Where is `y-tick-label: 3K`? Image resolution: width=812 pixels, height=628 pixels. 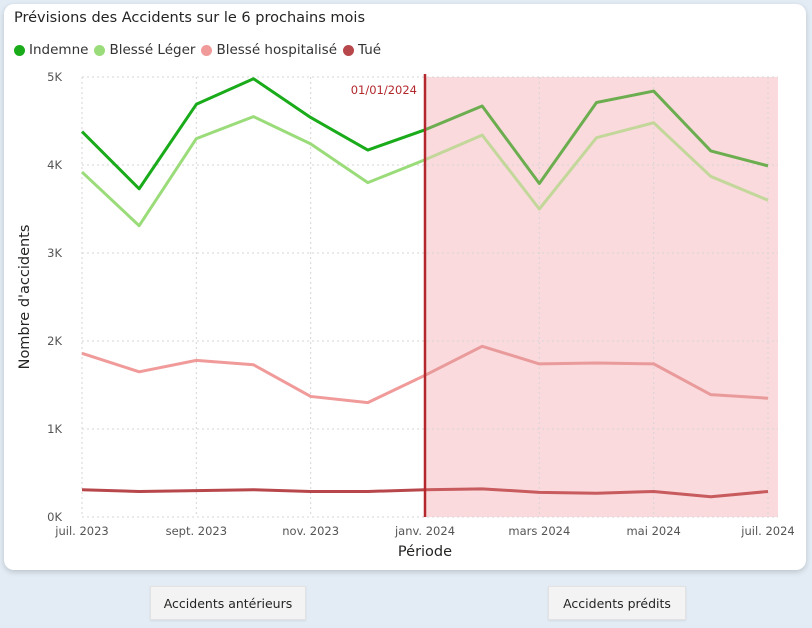
y-tick-label: 3K is located at coordinates (54, 253).